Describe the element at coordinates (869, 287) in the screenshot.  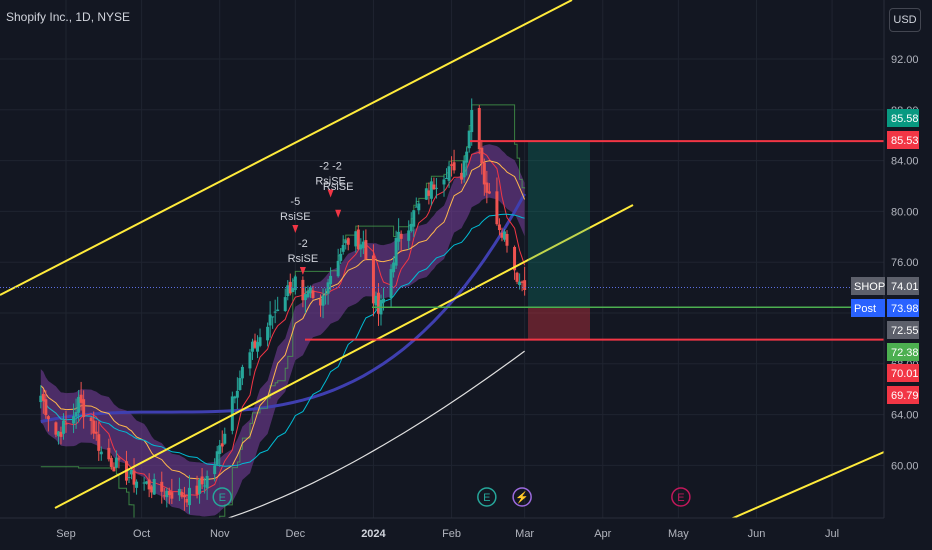
I see `price-badge-label: SHOP` at that location.